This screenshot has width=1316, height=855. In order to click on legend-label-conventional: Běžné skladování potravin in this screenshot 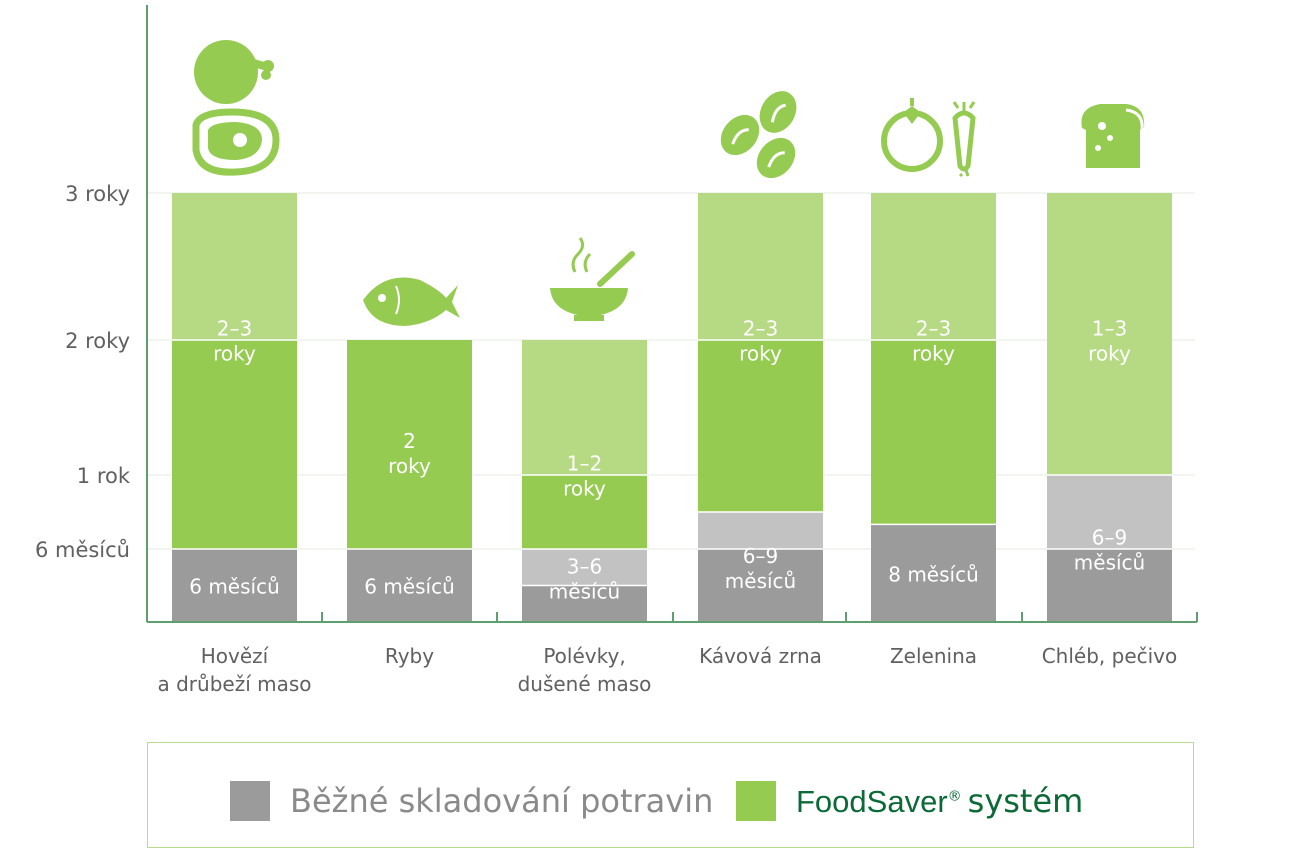, I will do `click(502, 801)`.